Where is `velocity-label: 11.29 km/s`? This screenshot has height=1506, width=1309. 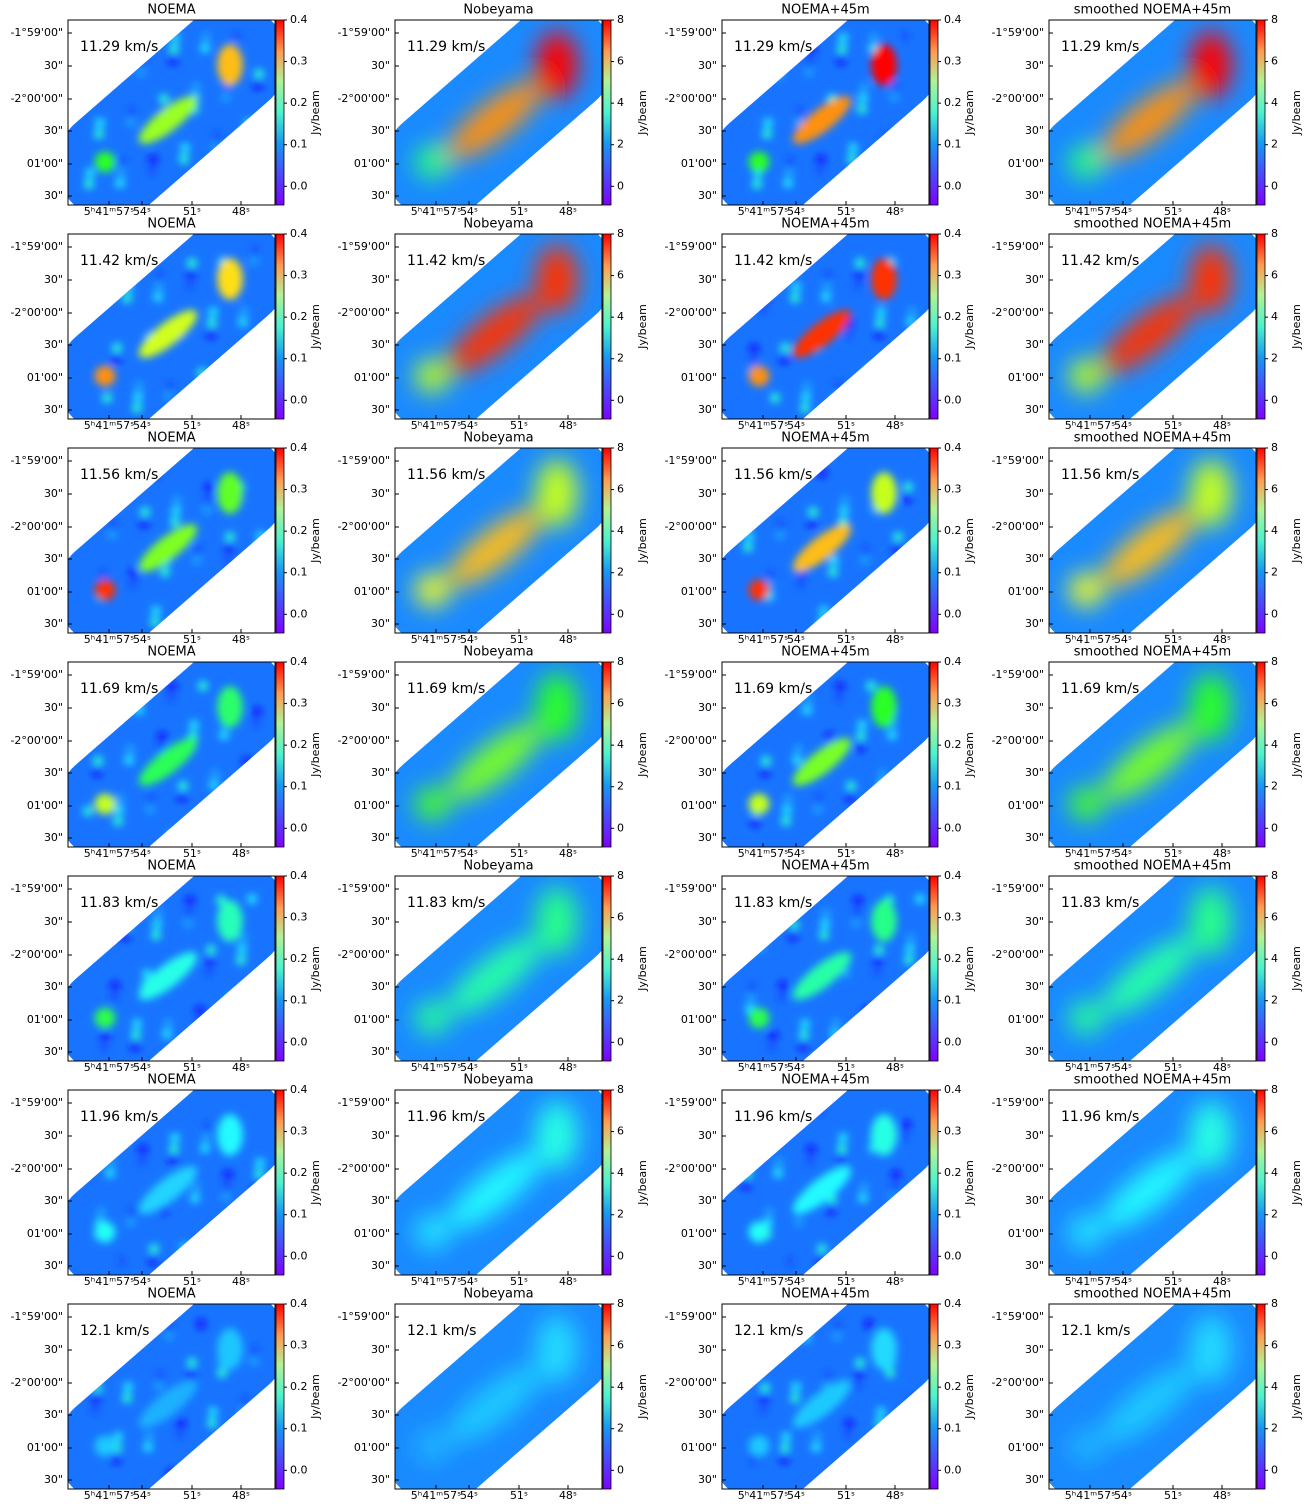 velocity-label: 11.29 km/s is located at coordinates (1100, 47).